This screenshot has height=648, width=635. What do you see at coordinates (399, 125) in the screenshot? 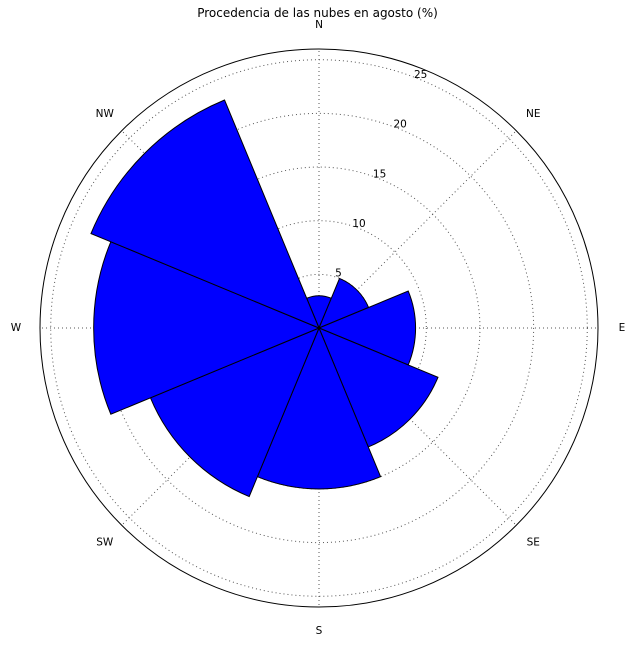
I see `r-tick-label-20: 20` at bounding box center [399, 125].